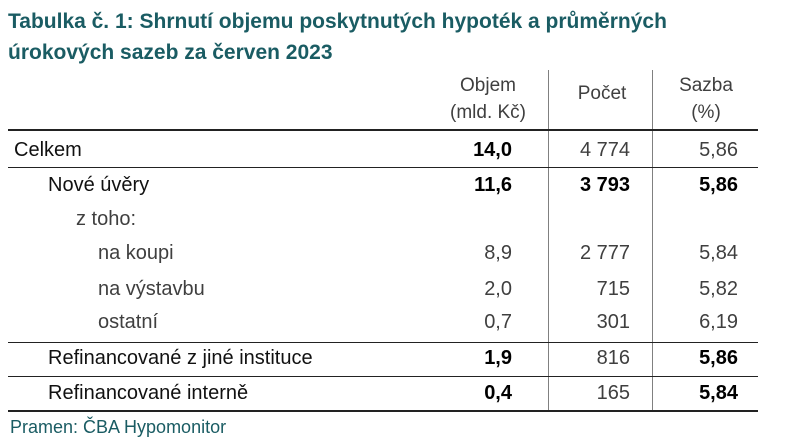 Image resolution: width=786 pixels, height=447 pixels. I want to click on row-label-z-toho: z toho:, so click(106, 219).